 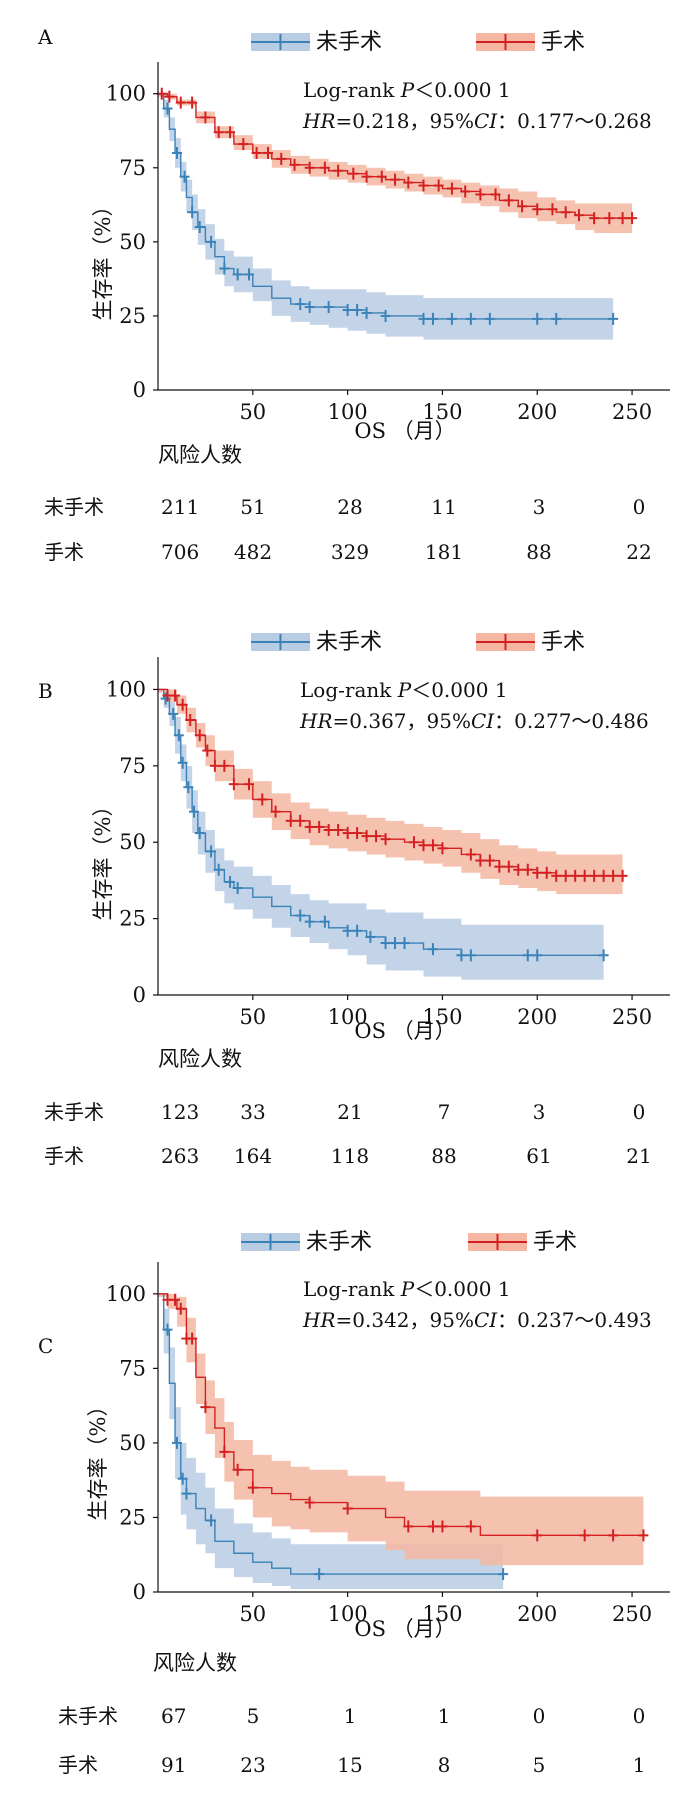 I want to click on y-axis-title: 生存率（%）, so click(x=103, y=858).